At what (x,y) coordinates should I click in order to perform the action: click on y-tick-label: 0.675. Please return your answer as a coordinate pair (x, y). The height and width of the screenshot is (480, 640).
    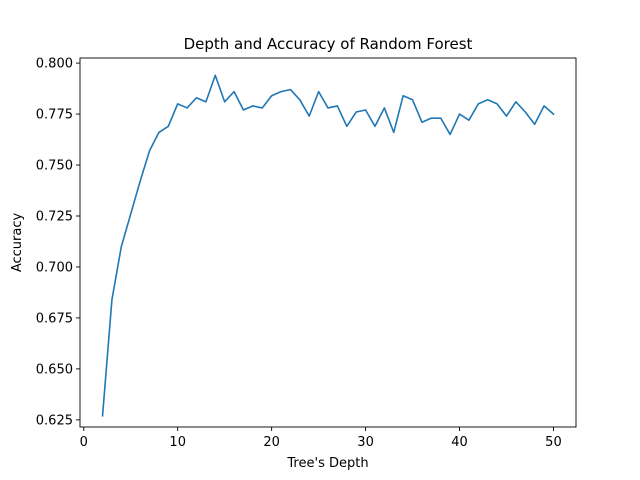
    Looking at the image, I should click on (54, 318).